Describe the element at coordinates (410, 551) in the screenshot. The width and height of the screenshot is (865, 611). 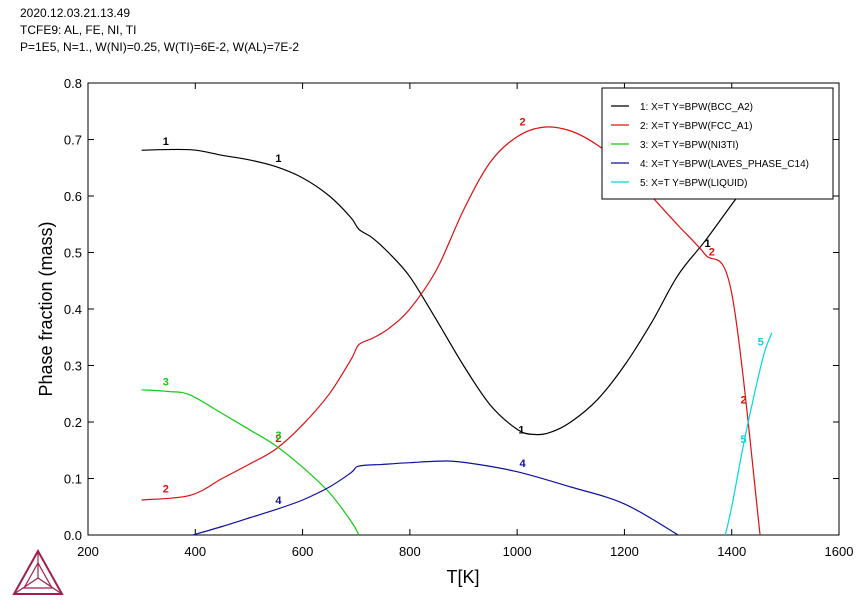
I see `x-tick-label: 800` at that location.